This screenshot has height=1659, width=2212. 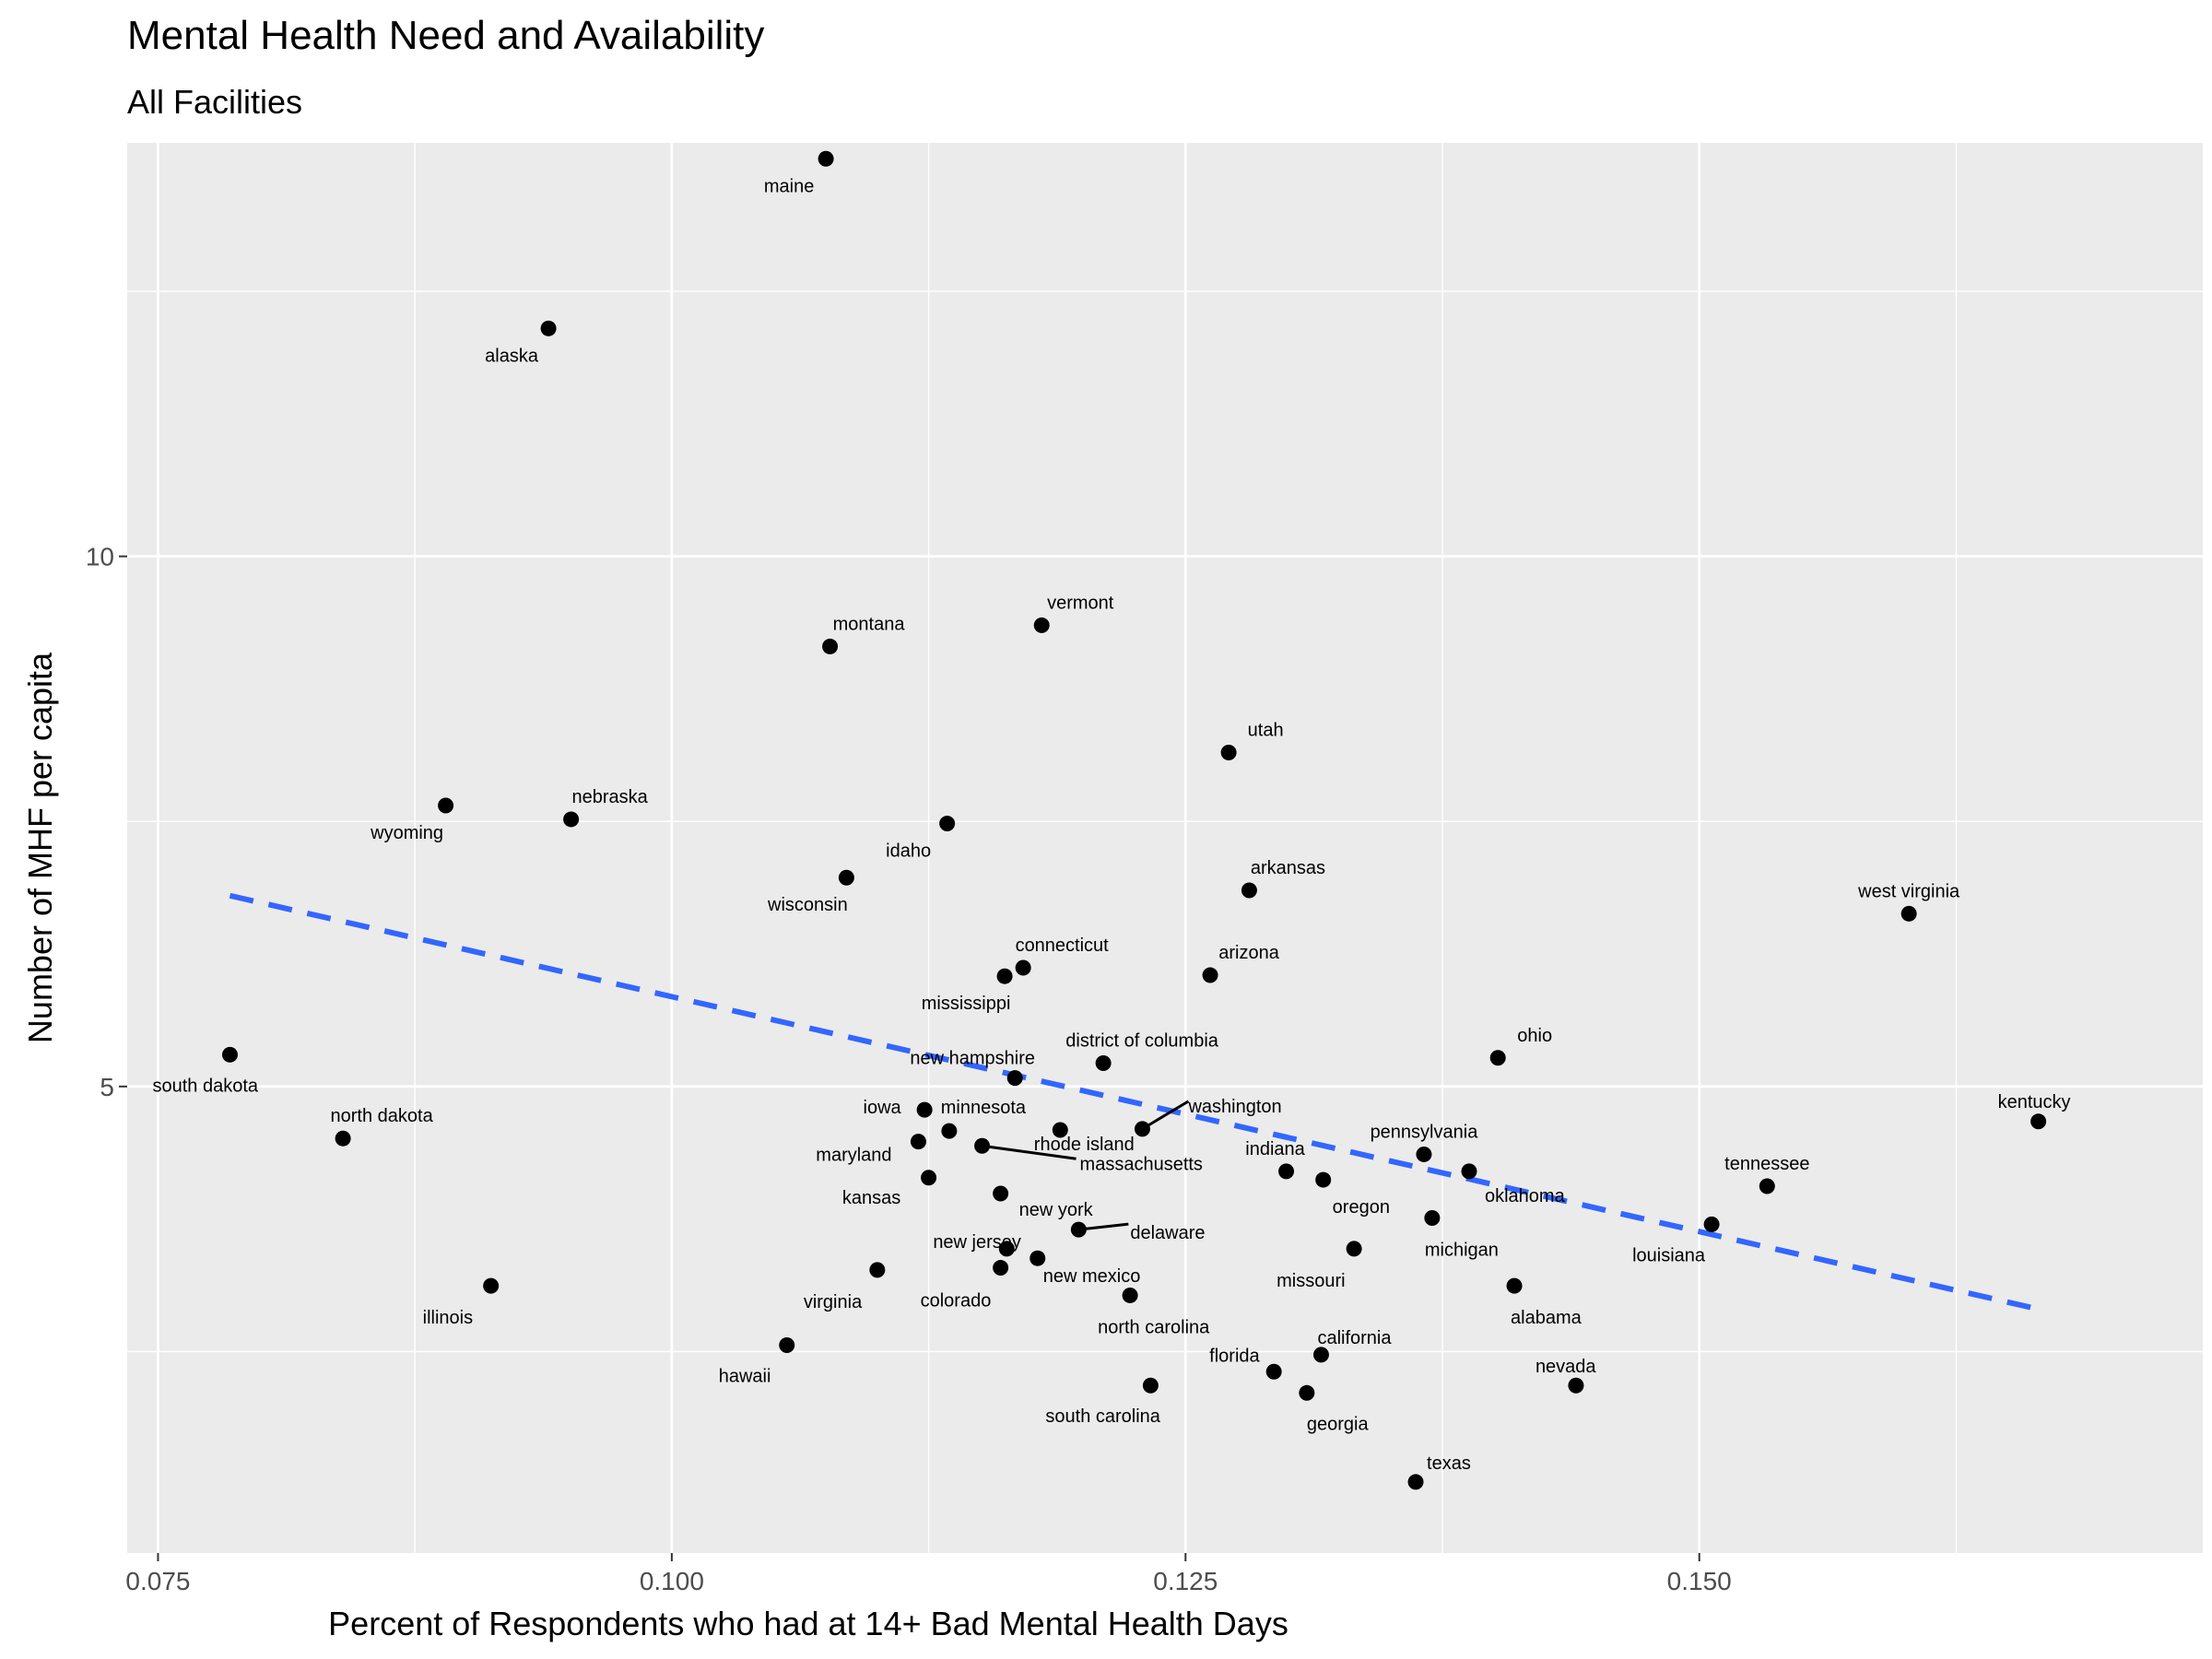 What do you see at coordinates (1234, 1107) in the screenshot?
I see `label-washington: washington` at bounding box center [1234, 1107].